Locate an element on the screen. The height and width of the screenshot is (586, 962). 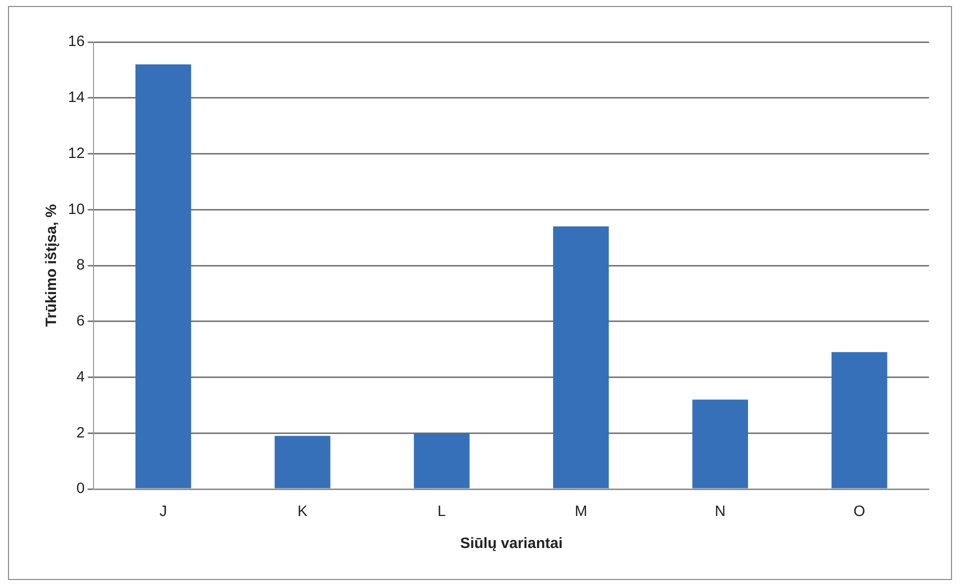
y-tick-label: 4 is located at coordinates (80, 377).